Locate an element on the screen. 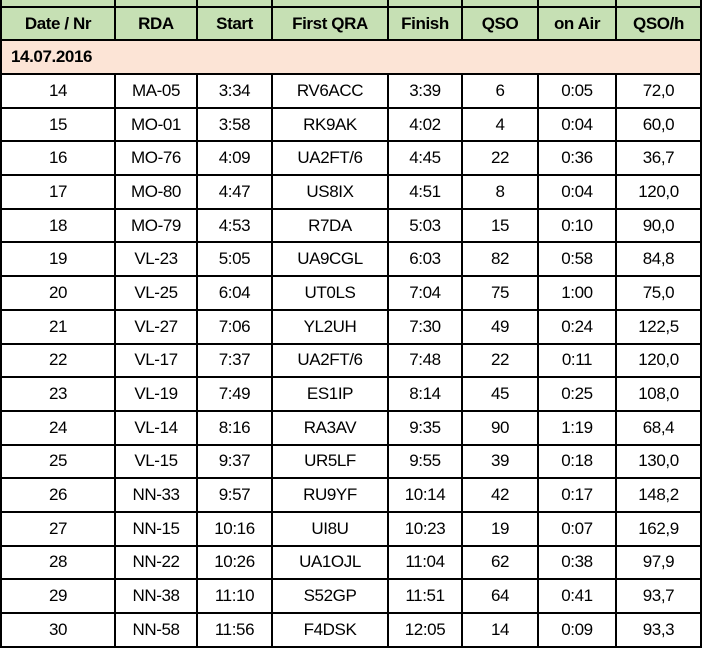 This screenshot has height=652, width=702. table-row: 27 NN-15 10:16 UI8U 10:23 19 0:07 162,9 is located at coordinates (351, 528).